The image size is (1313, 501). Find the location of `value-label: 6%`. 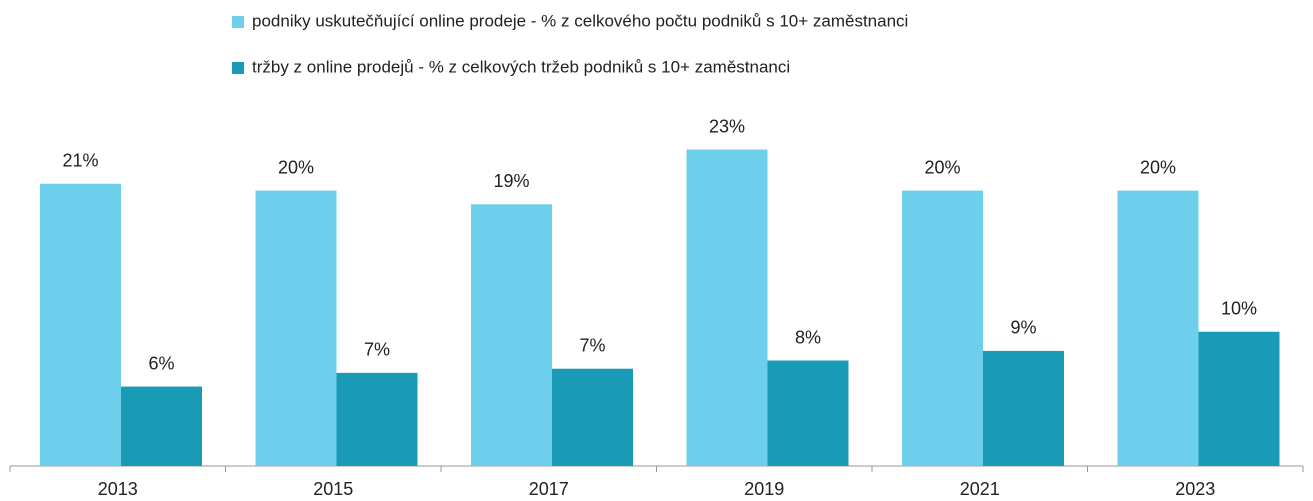

value-label: 6% is located at coordinates (161, 363).